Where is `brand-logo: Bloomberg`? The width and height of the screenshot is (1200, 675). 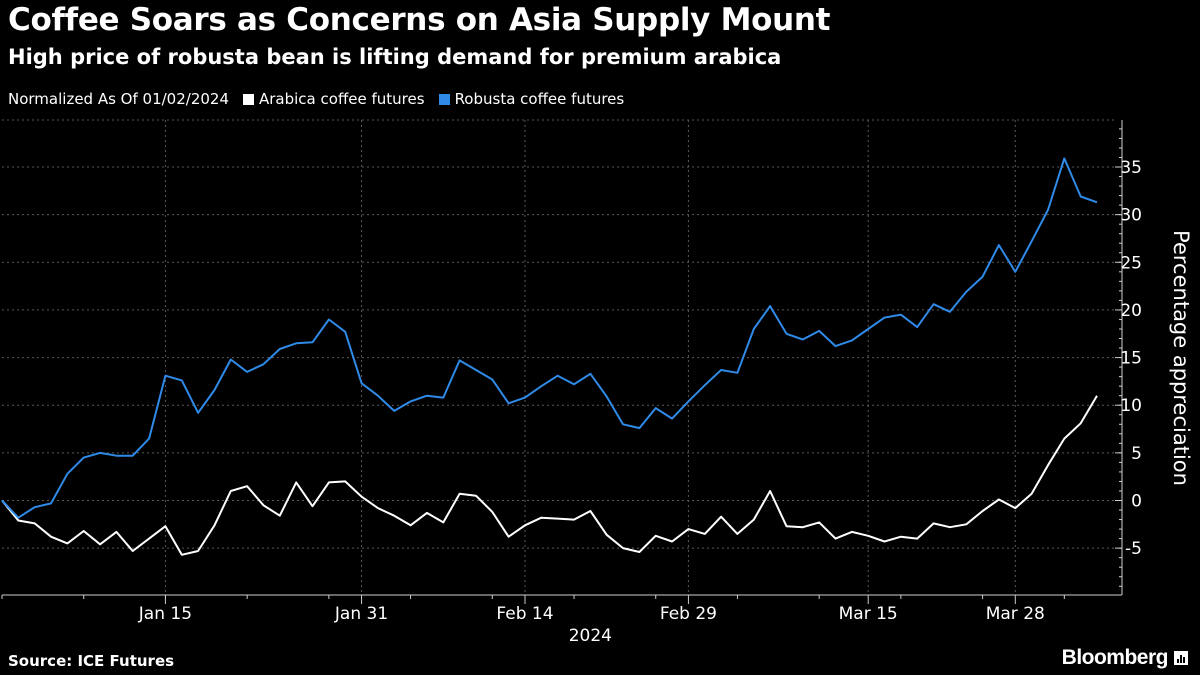 brand-logo: Bloomberg is located at coordinates (1125, 658).